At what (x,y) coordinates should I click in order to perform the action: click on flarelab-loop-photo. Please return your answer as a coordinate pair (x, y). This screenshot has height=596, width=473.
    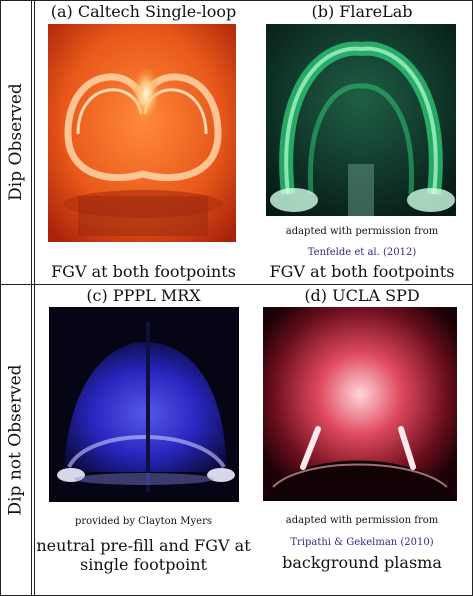
    Looking at the image, I should click on (361, 120).